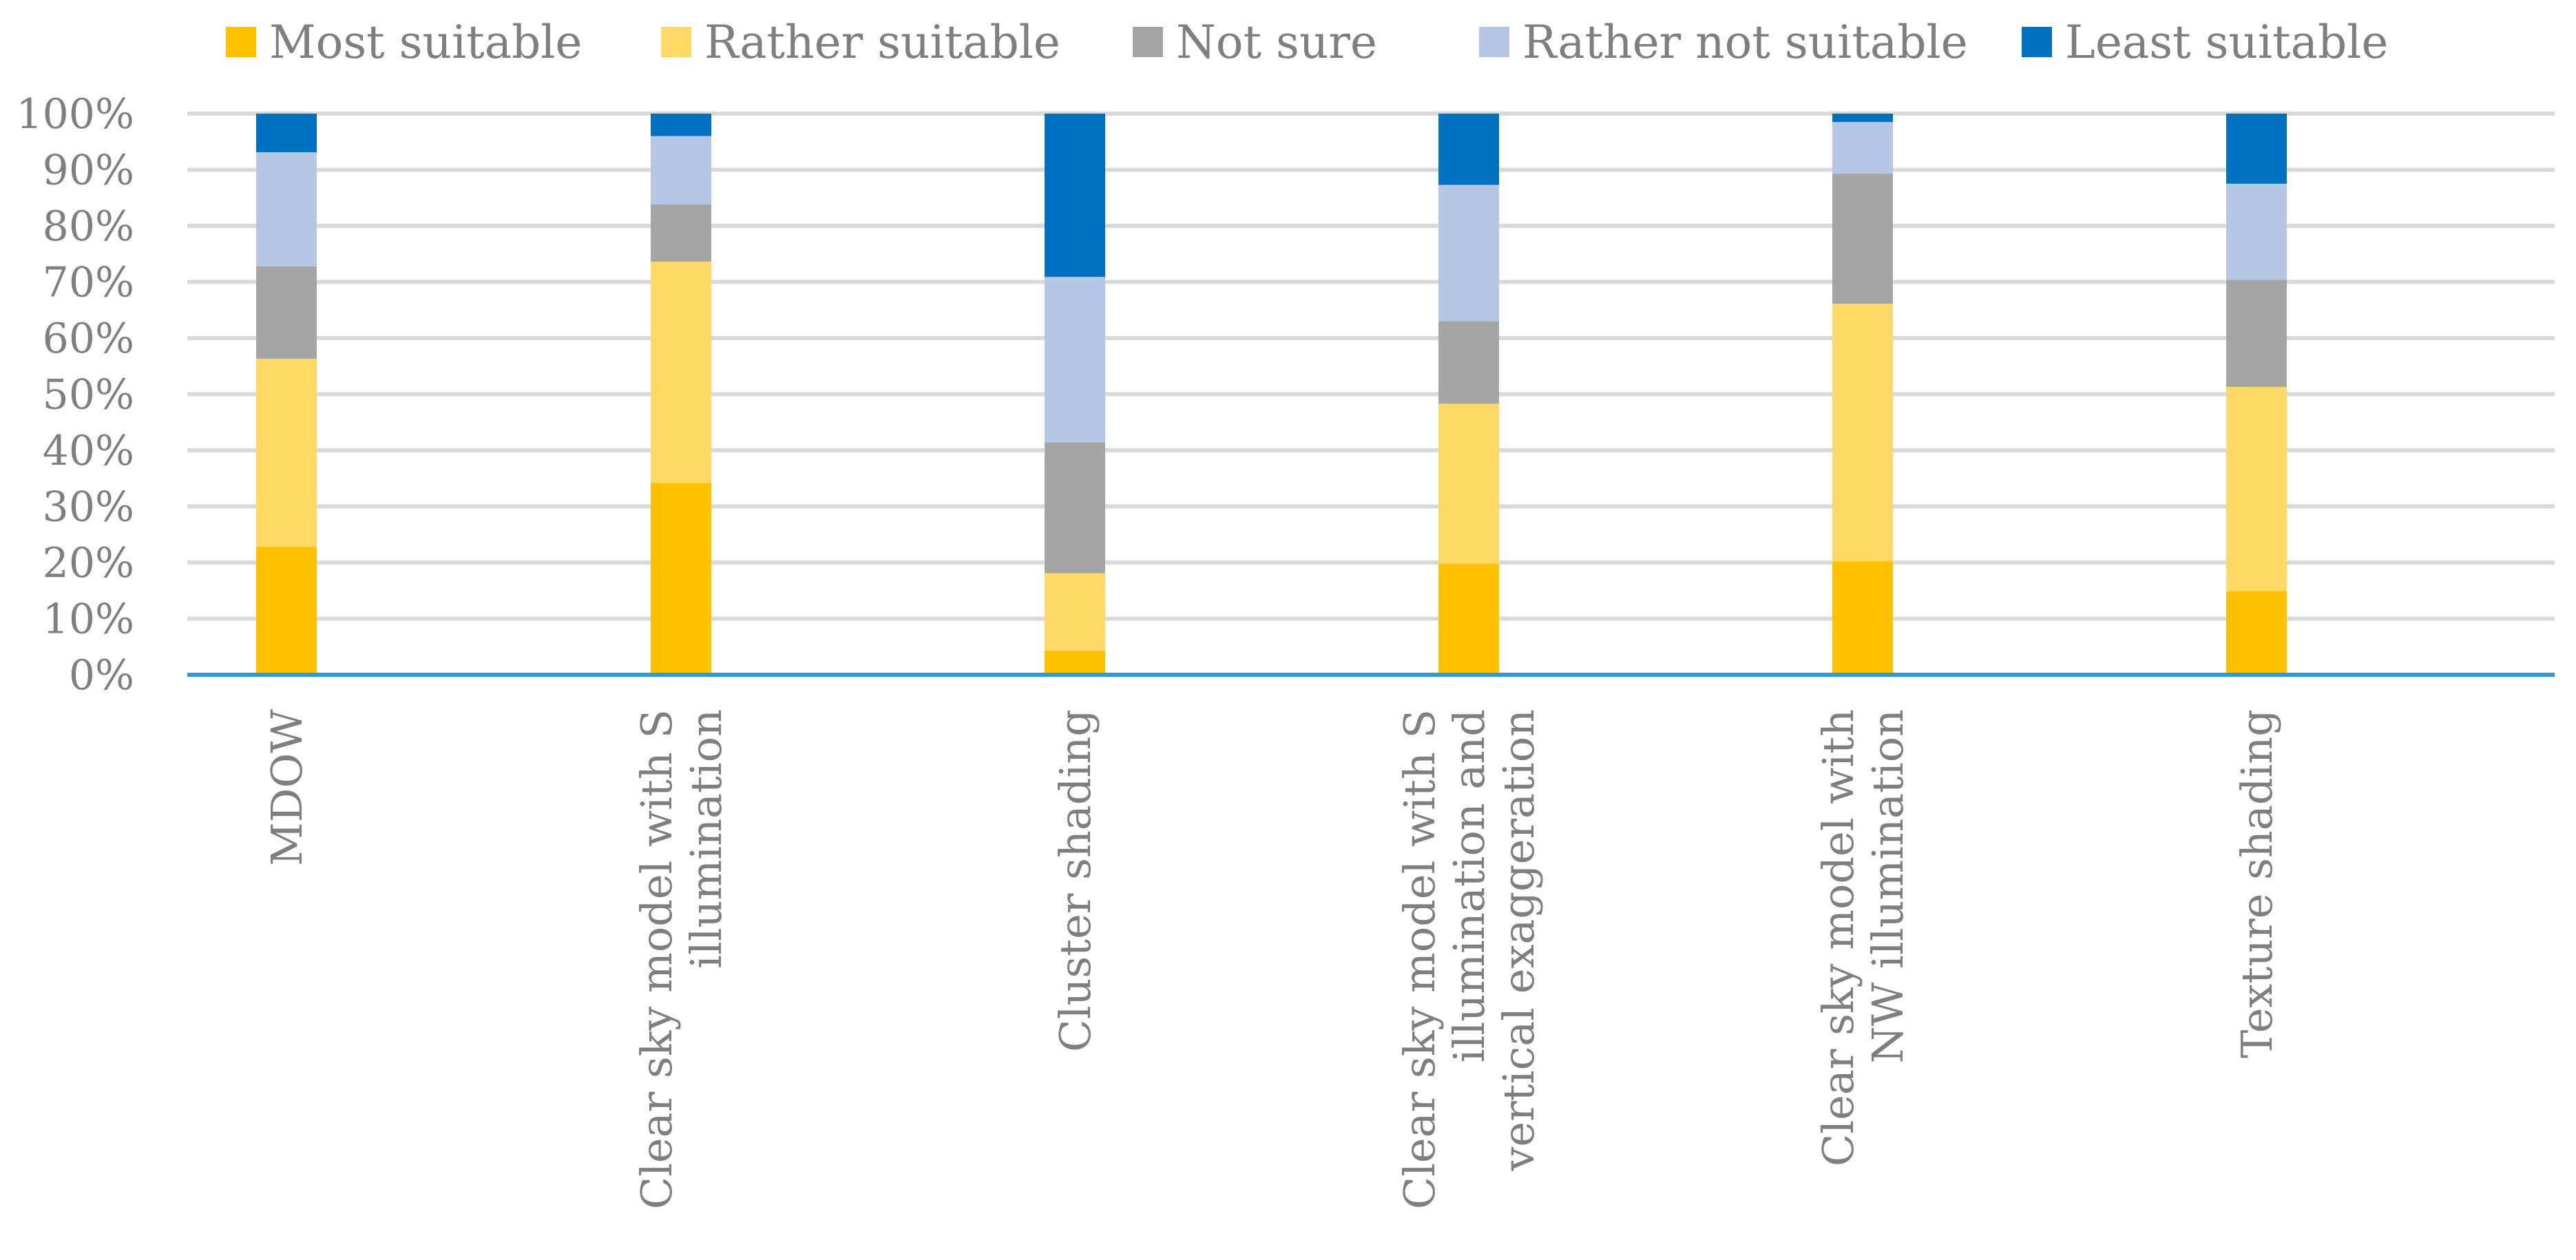 The image size is (2576, 1260). I want to click on x-category-label-4-line-3: vertical exaggeration, so click(1519, 940).